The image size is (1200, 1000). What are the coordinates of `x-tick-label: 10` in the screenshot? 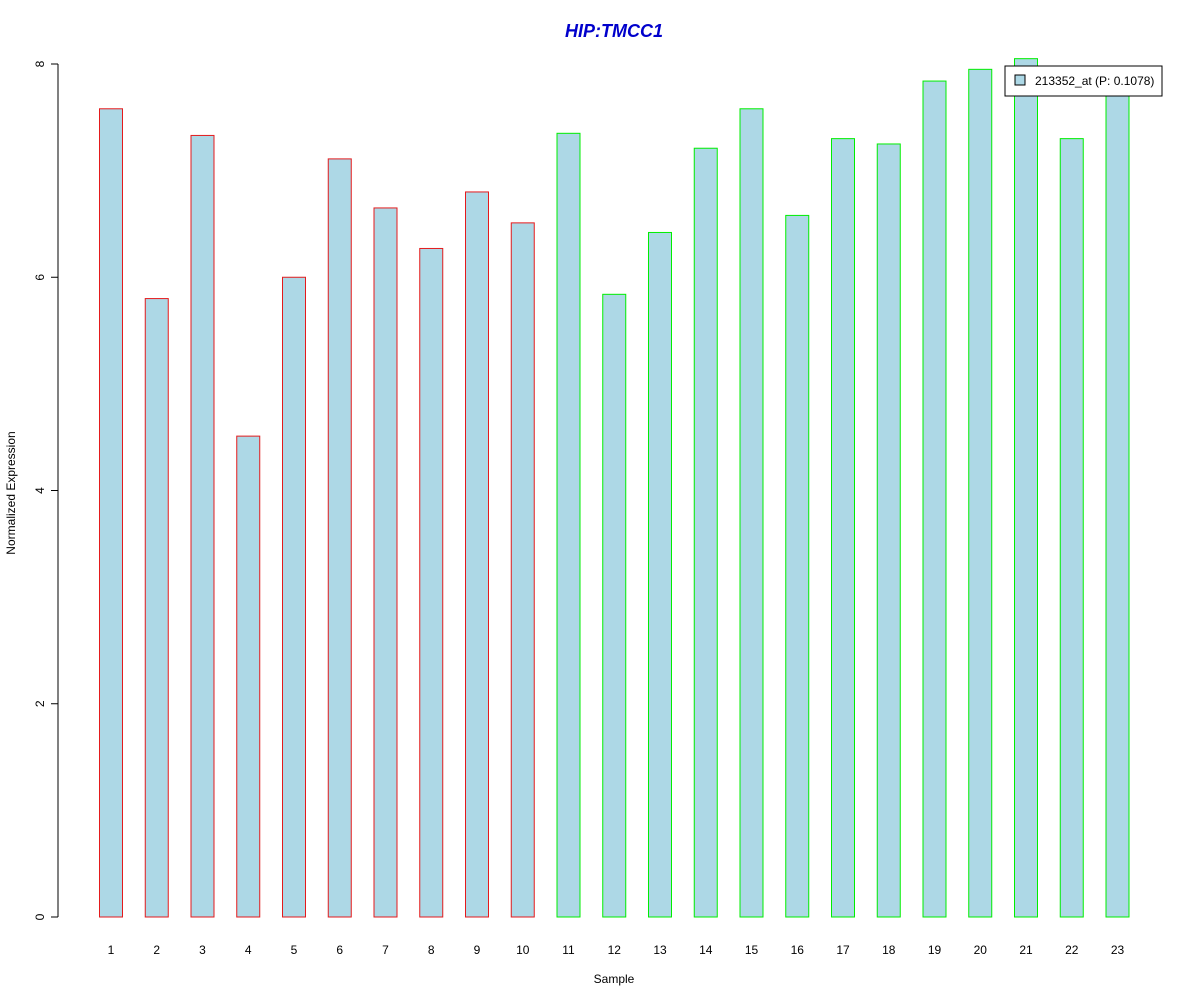 It's located at (523, 950).